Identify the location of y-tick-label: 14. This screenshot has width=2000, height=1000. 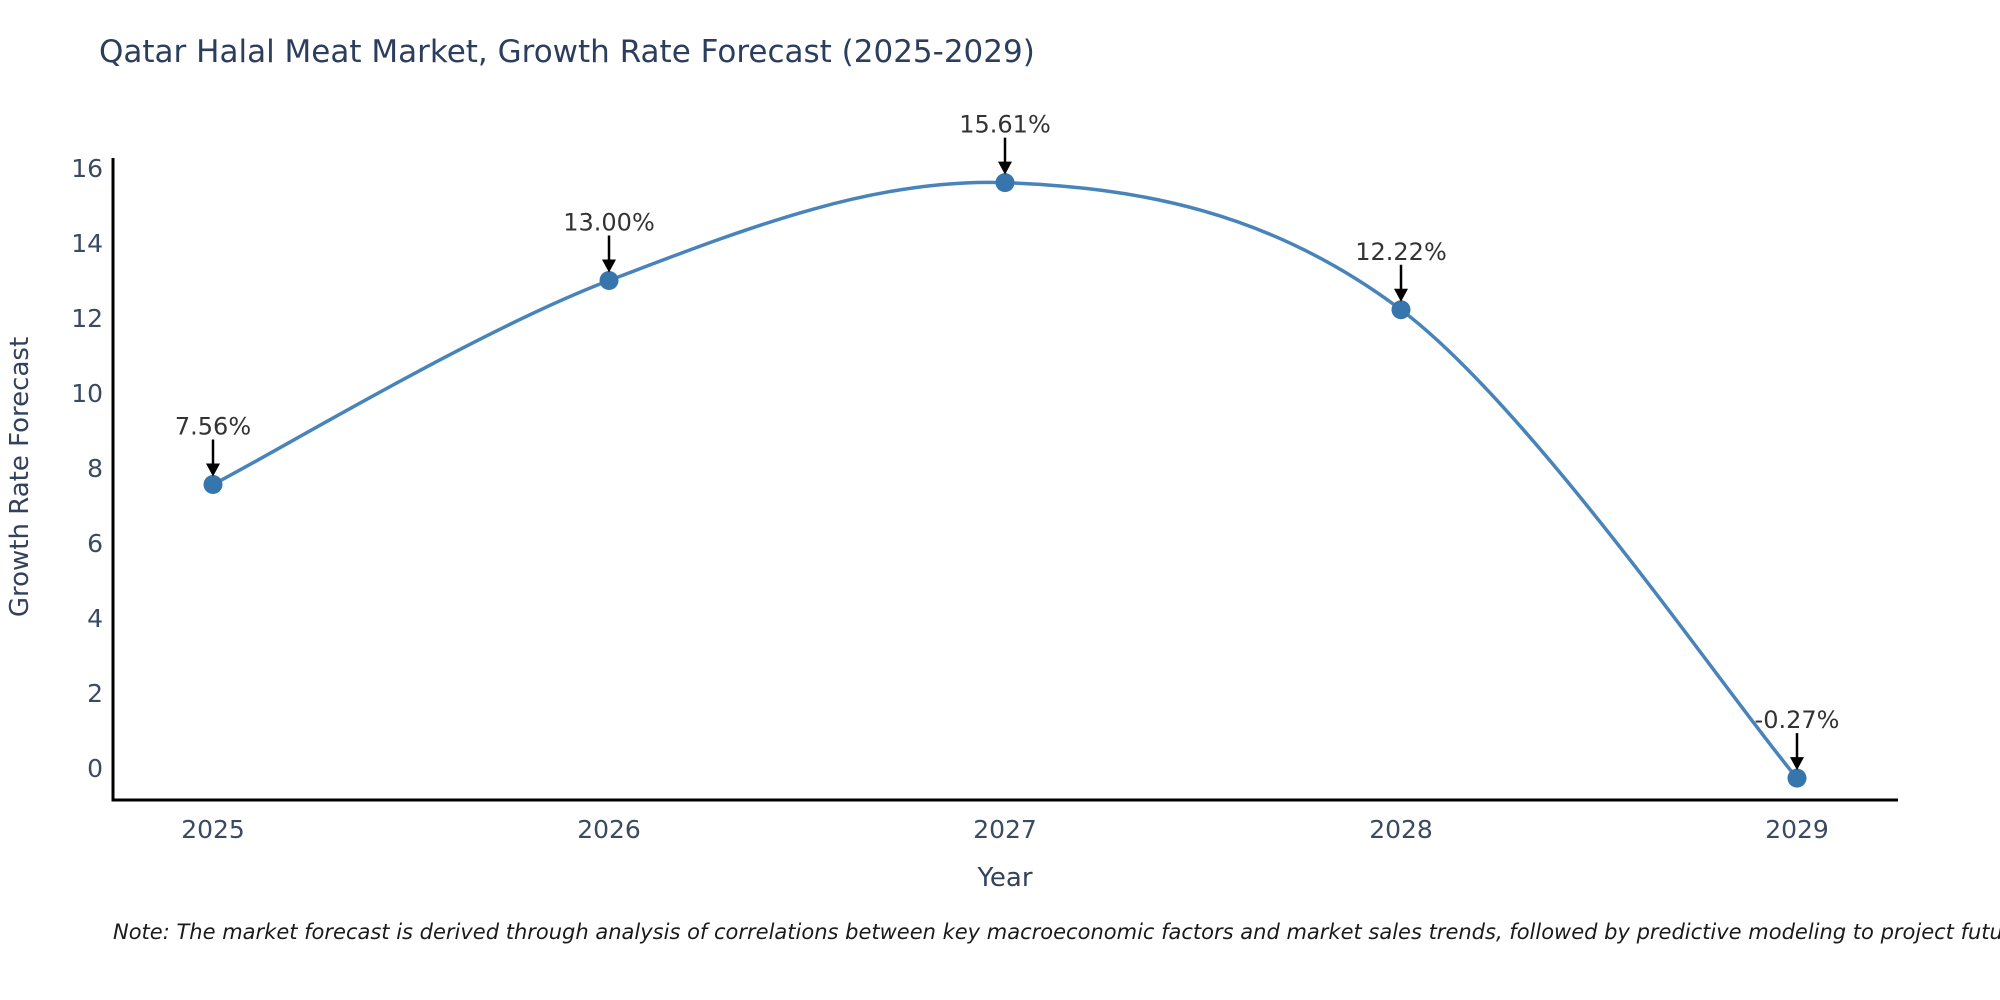
(87, 243).